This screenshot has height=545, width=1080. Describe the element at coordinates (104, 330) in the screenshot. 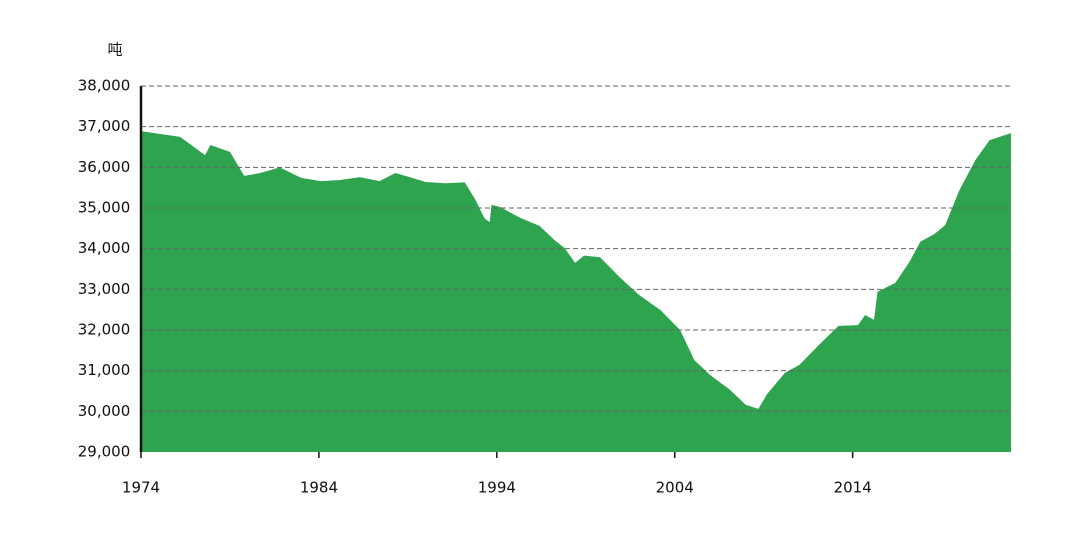

I see `y-tick-label: 32,000` at that location.